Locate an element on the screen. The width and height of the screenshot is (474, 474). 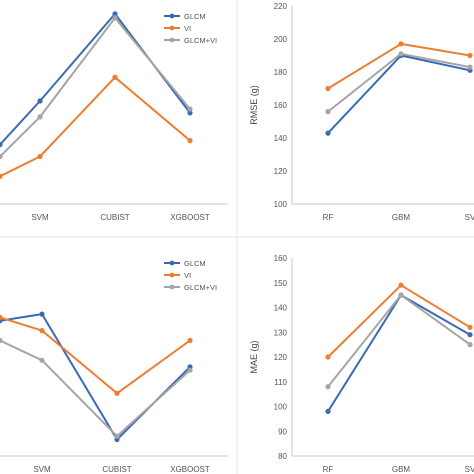
y-axis-label: MAE (g) is located at coordinates (254, 356).